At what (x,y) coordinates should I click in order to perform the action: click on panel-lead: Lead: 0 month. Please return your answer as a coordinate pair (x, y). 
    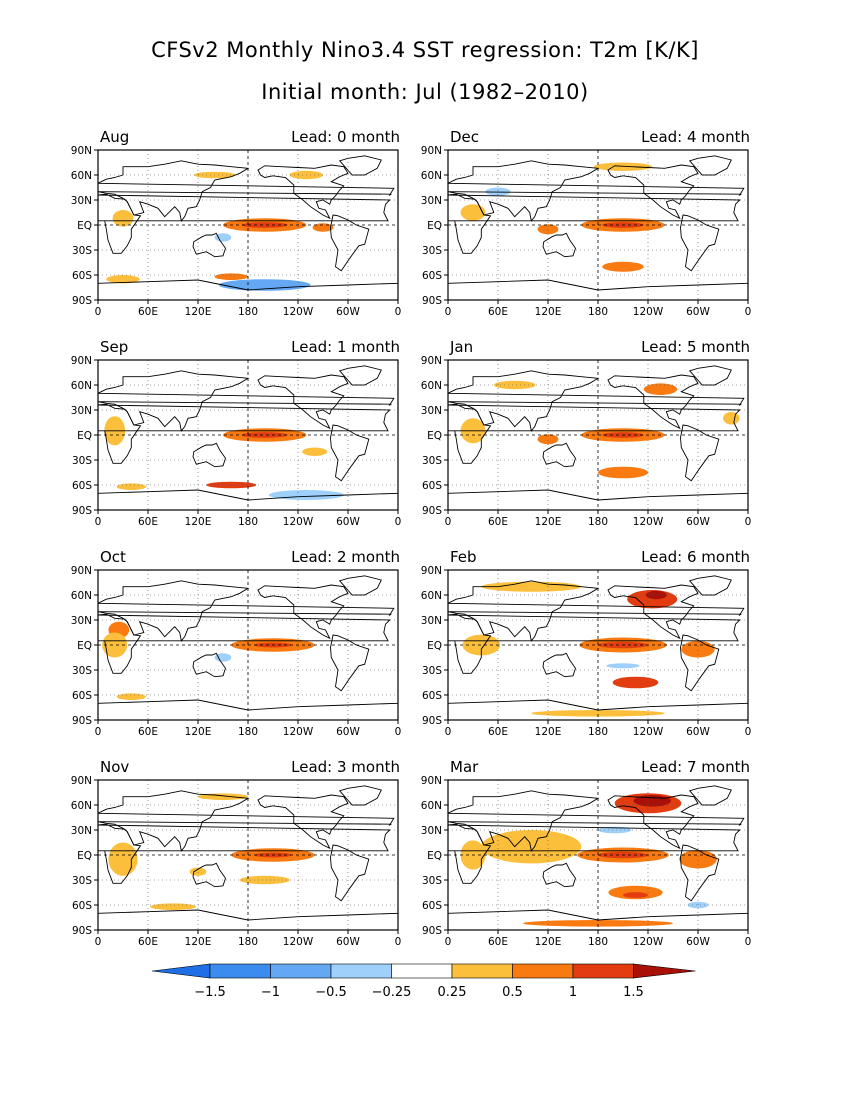
    Looking at the image, I should click on (345, 137).